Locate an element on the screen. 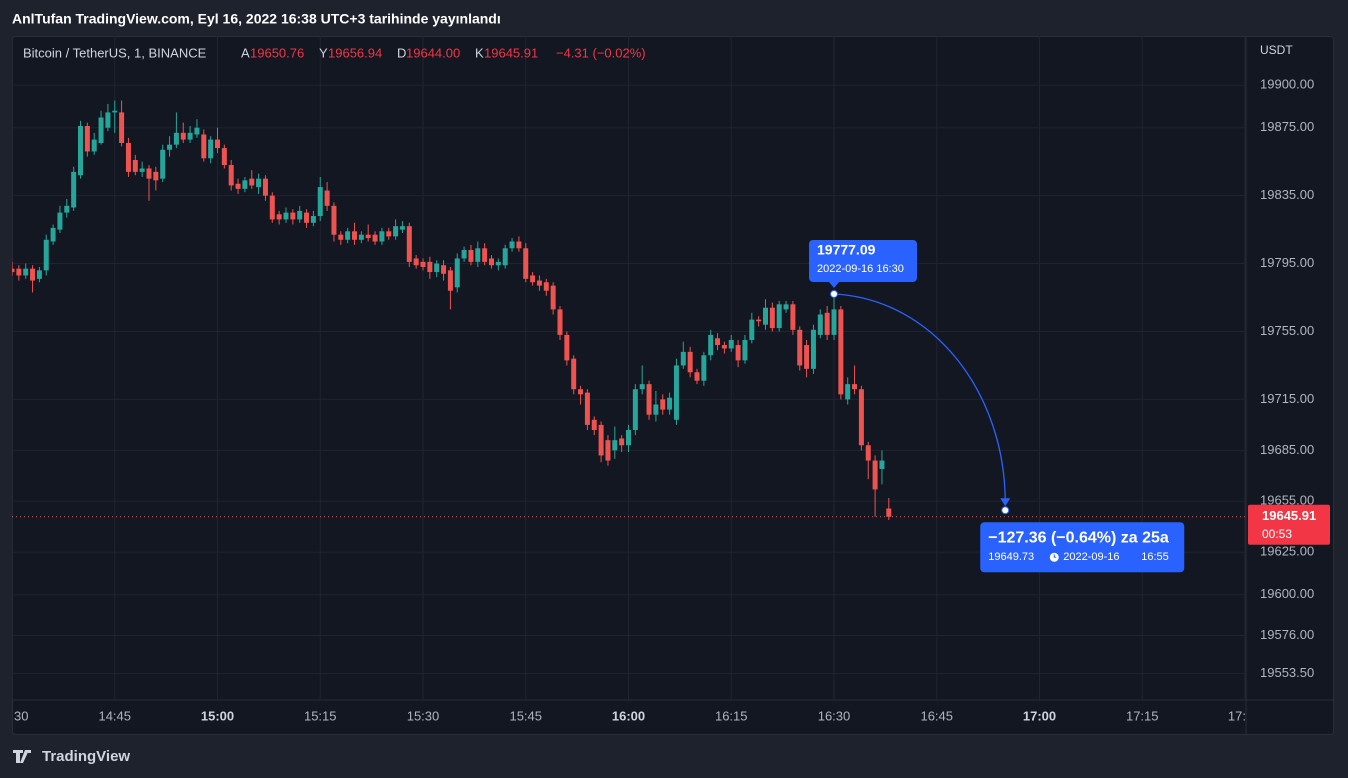  measure-end-box is located at coordinates (1082, 547).